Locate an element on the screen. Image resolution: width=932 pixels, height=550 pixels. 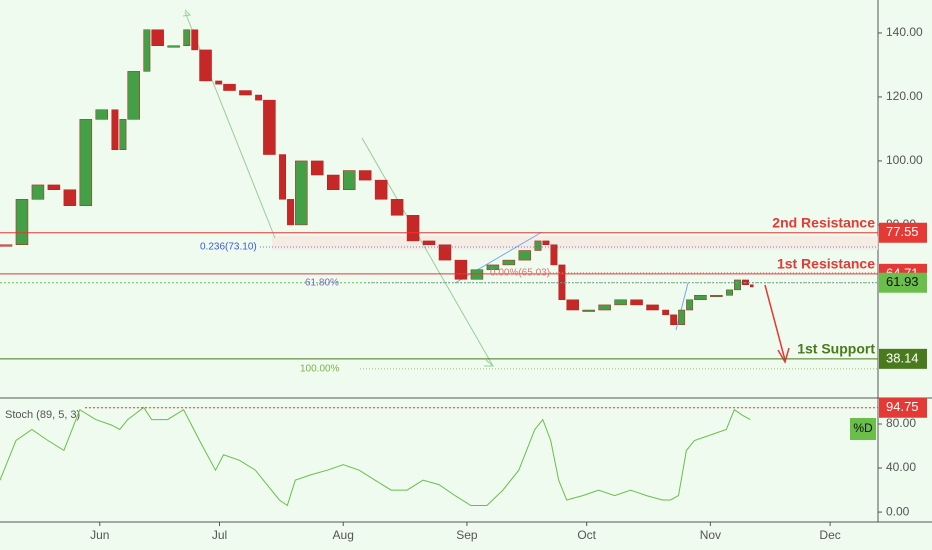
stoch-legend-label: %D is located at coordinates (863, 428).